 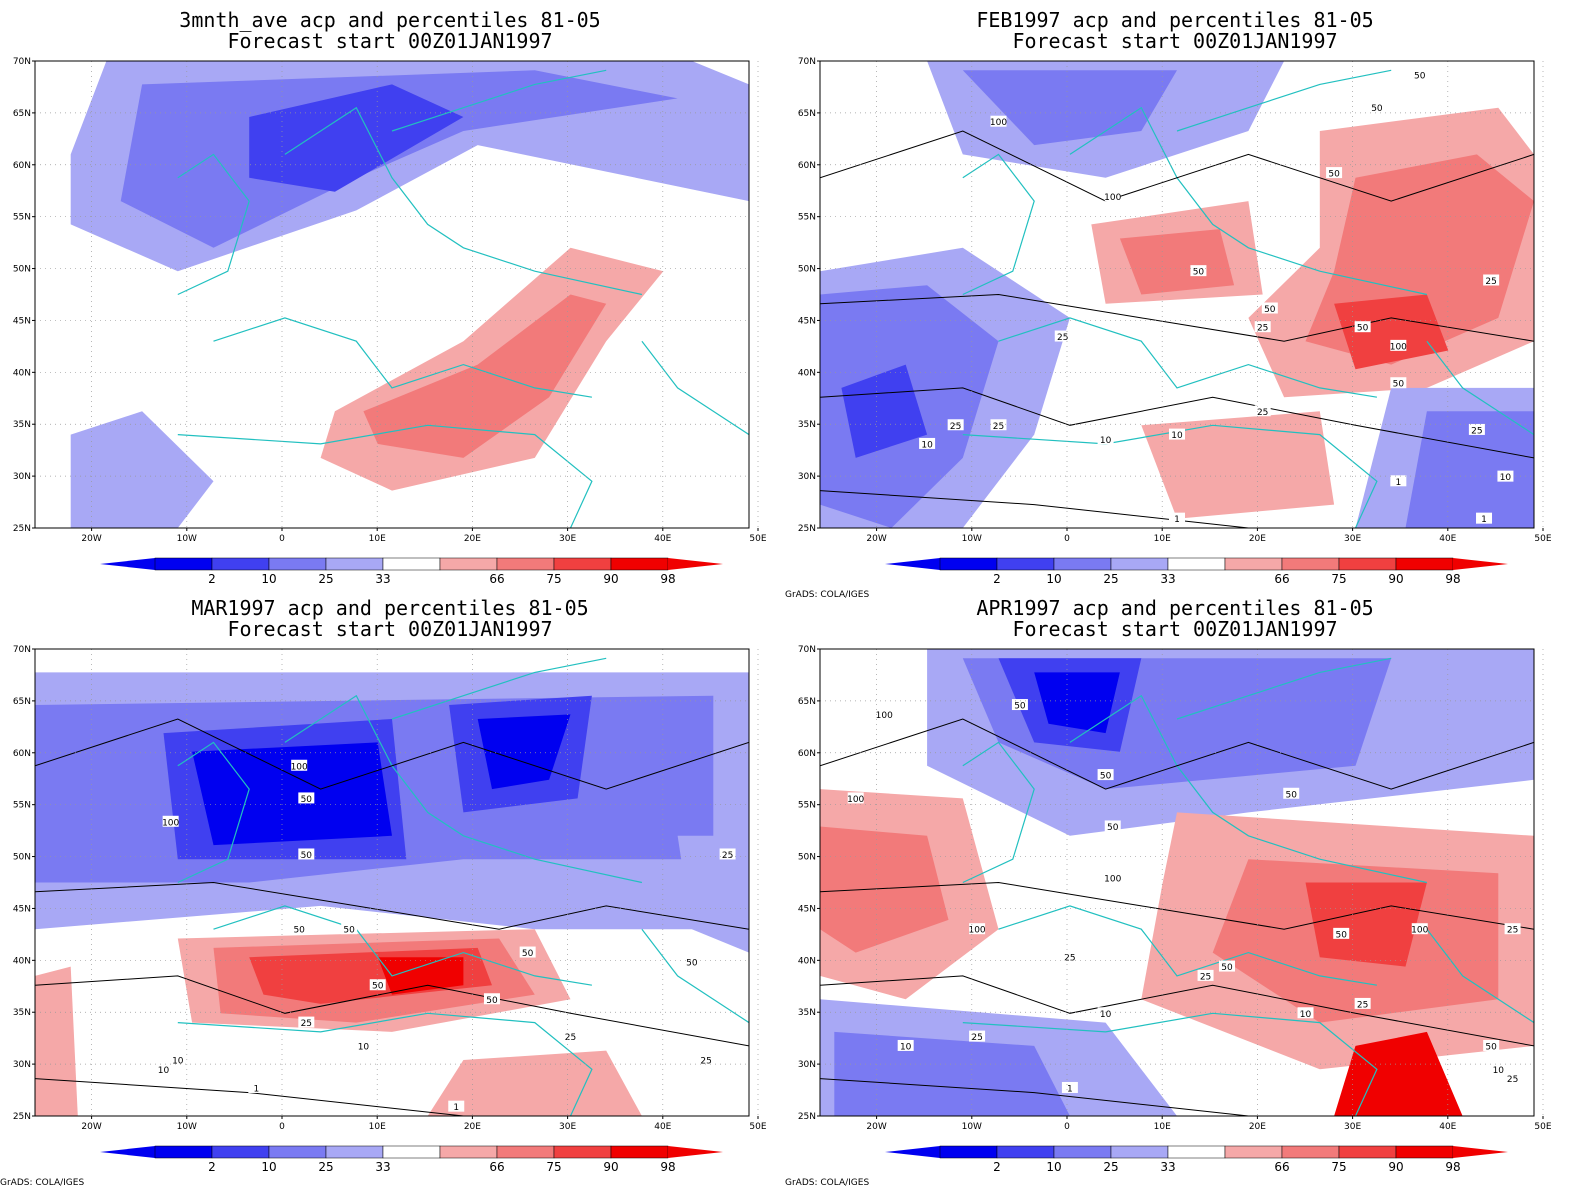 I want to click on lat-tick-label: 65N, so click(x=807, y=114).